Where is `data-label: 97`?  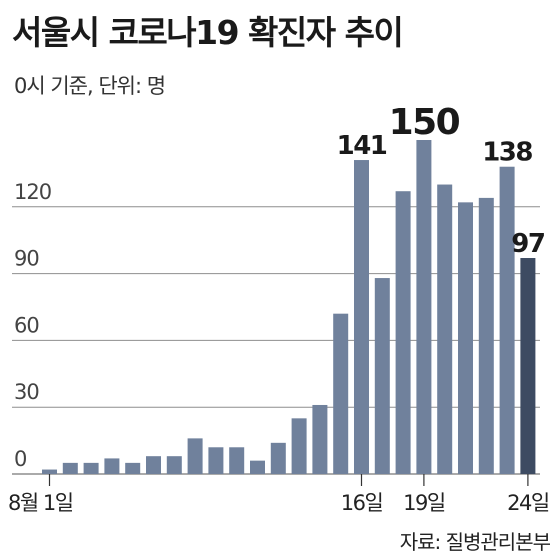
data-label: 97 is located at coordinates (528, 244).